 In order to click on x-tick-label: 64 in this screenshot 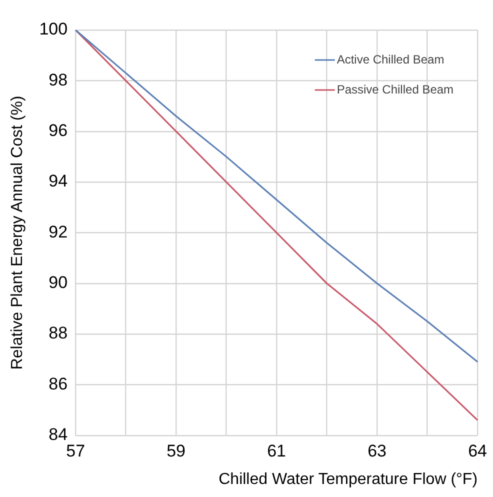, I will do `click(478, 450)`.